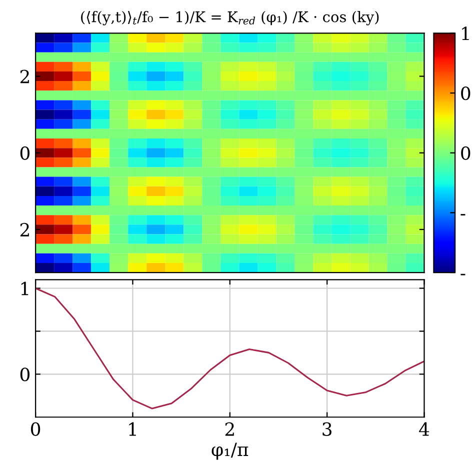  What do you see at coordinates (35, 429) in the screenshot?
I see `x-tick-label: 0` at bounding box center [35, 429].